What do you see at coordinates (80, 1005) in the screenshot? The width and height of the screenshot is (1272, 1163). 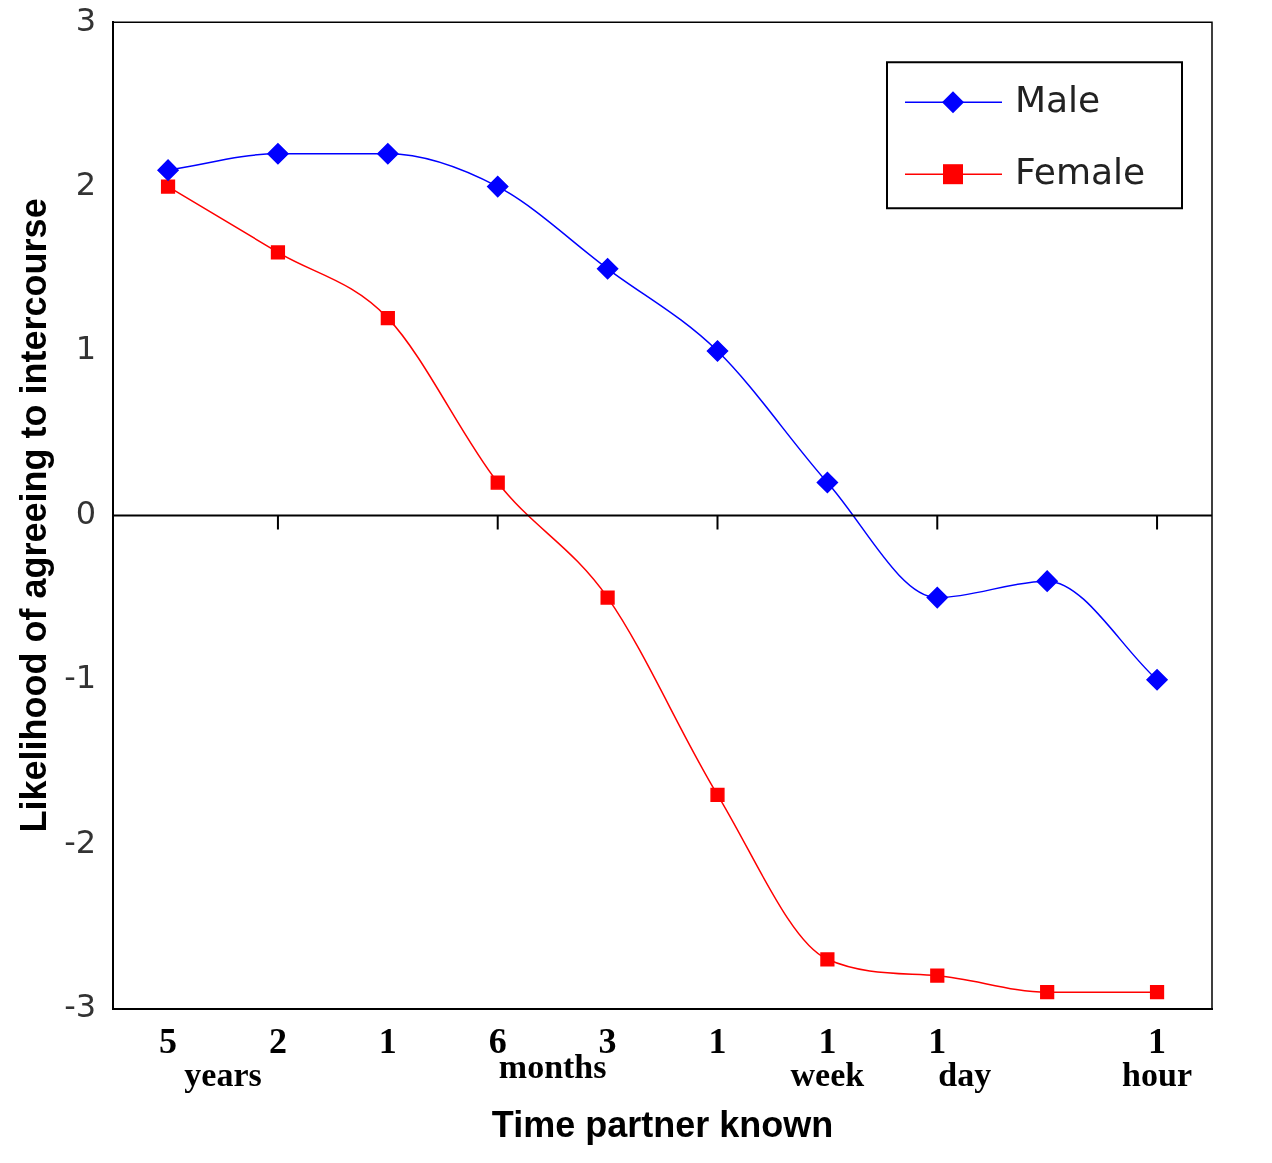 I see `y-tick-label: -3` at bounding box center [80, 1005].